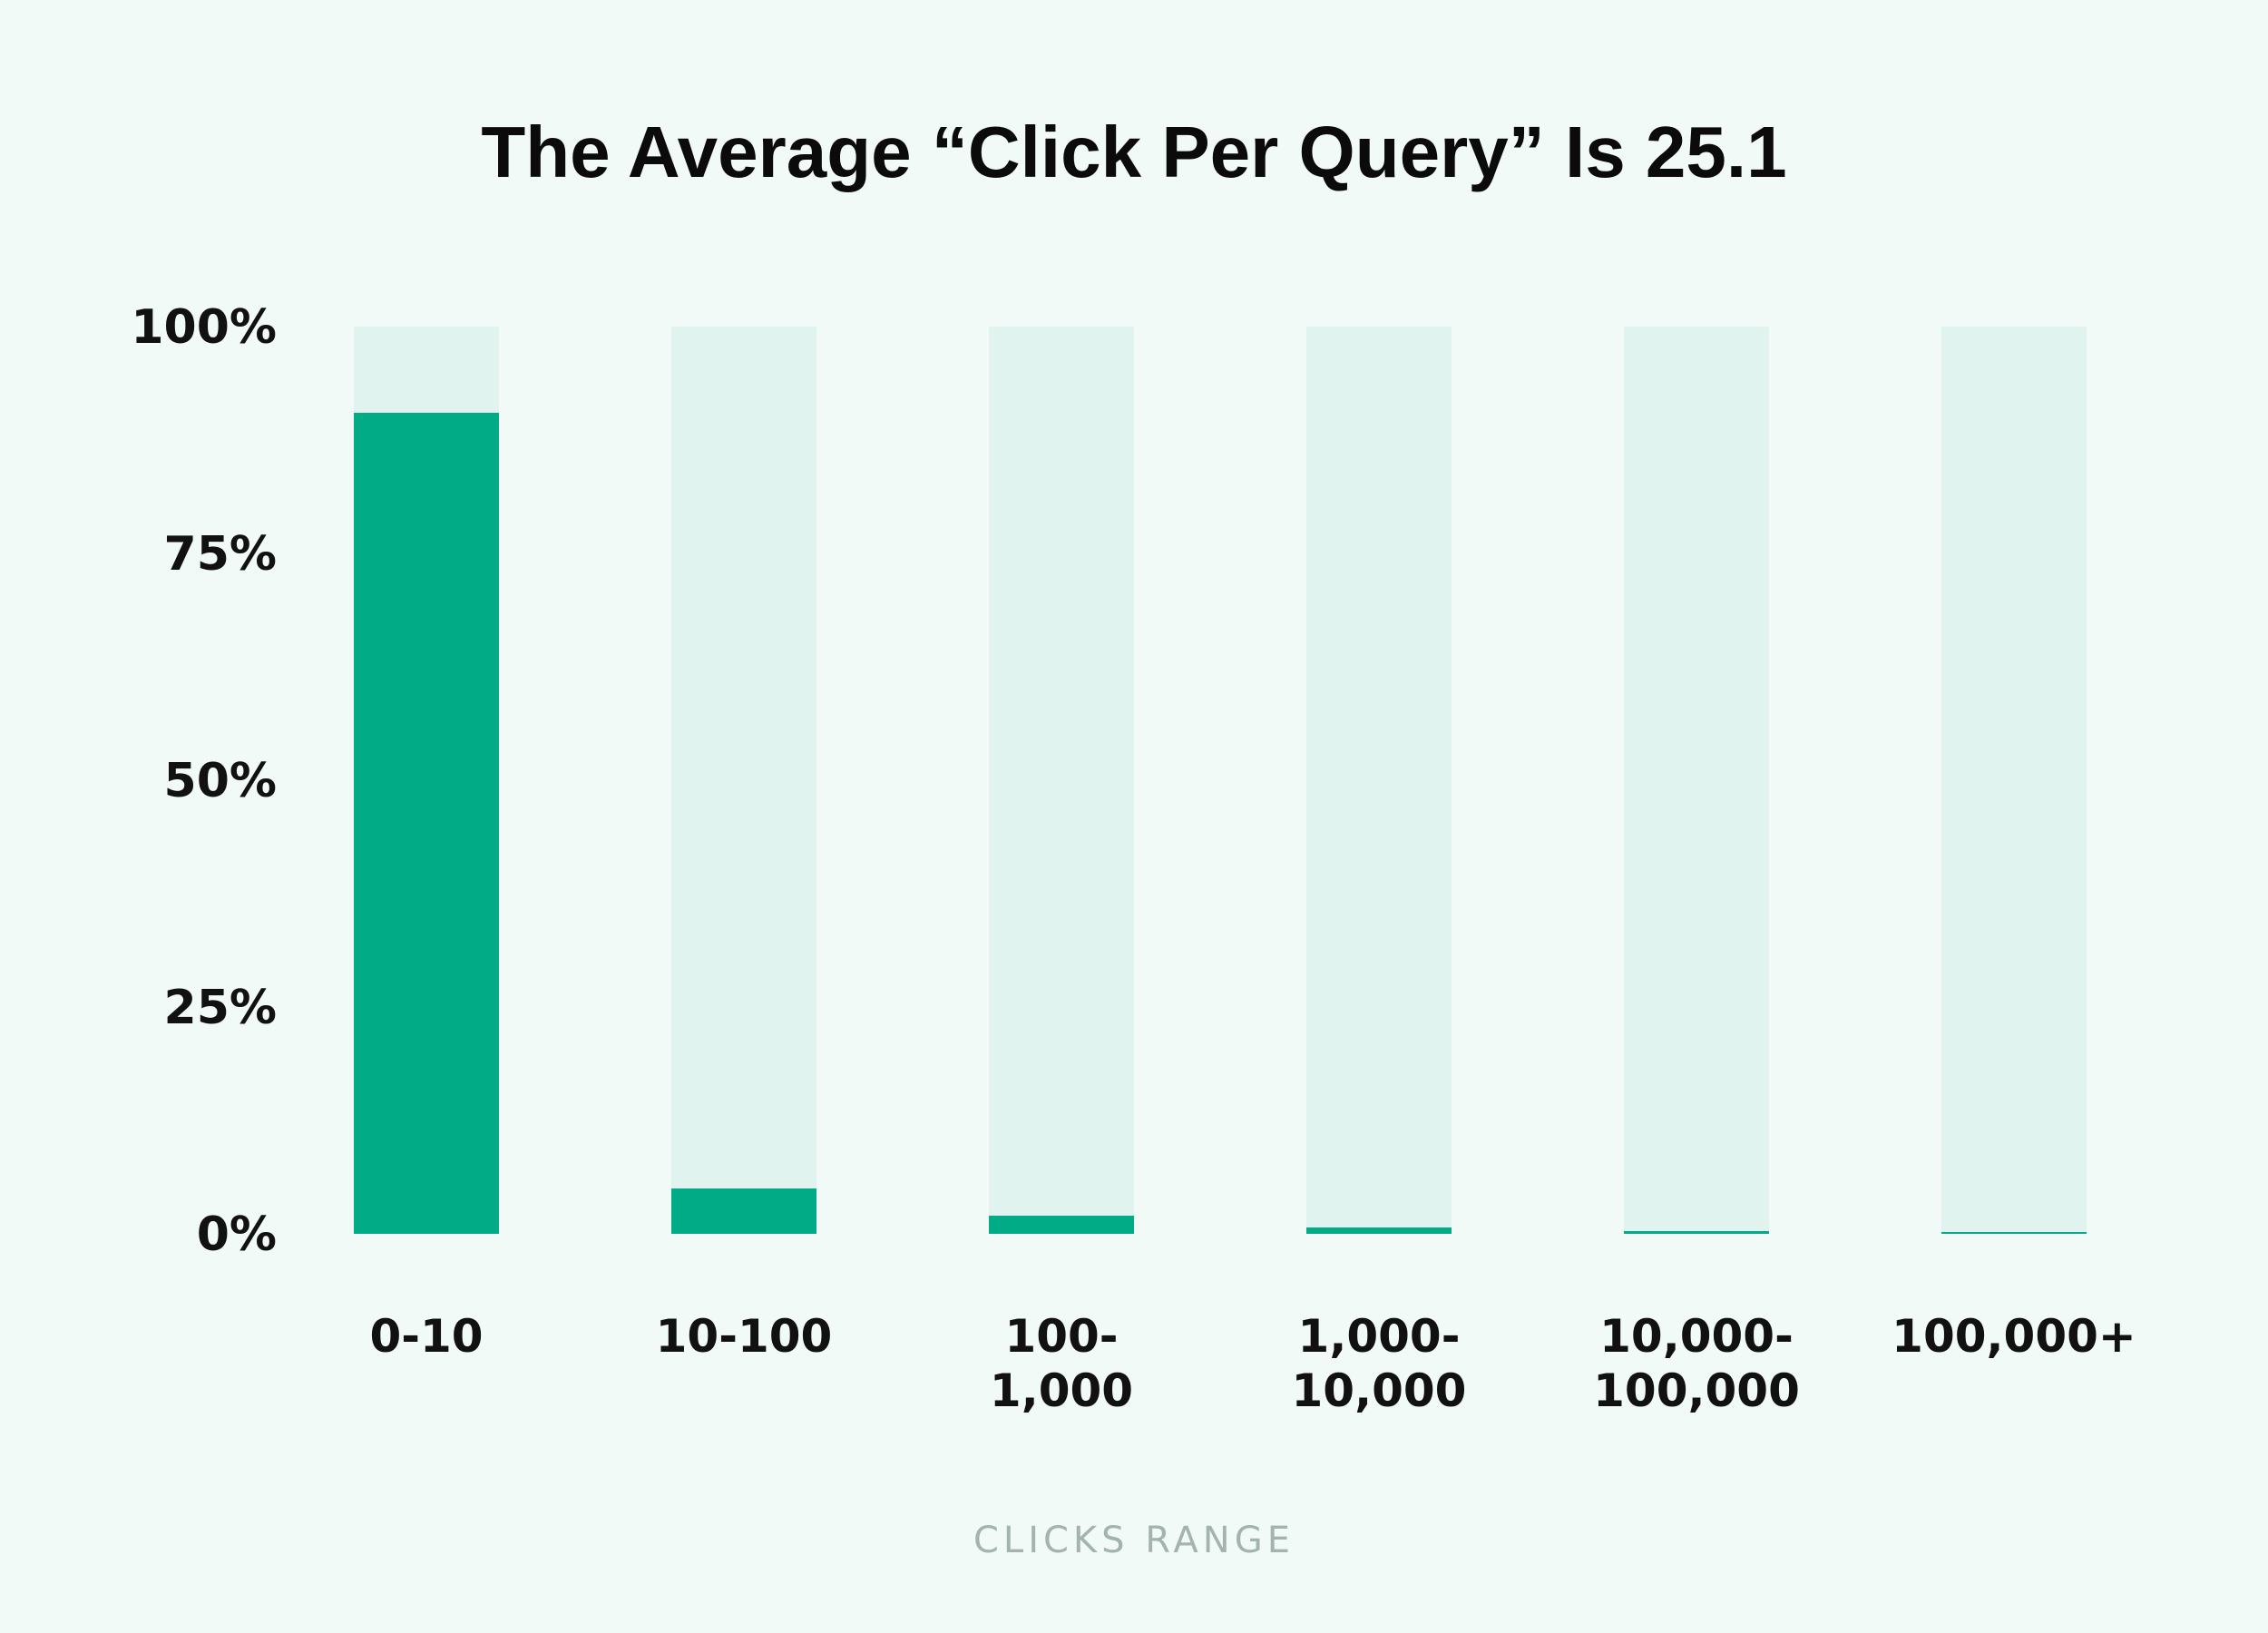 This screenshot has width=2268, height=1633. I want to click on y-axis-ticks: 100% 75% 50% 25% 0%, so click(204, 781).